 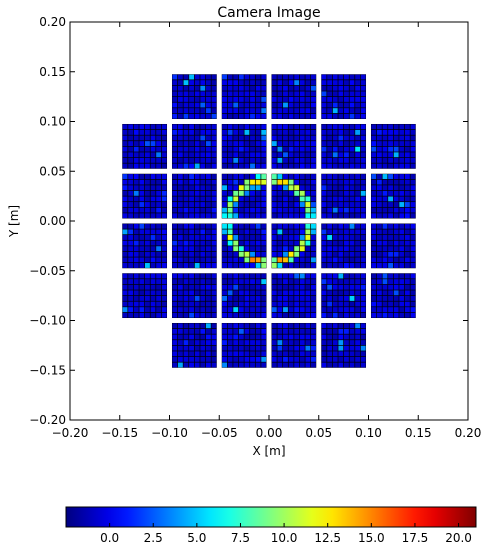 What do you see at coordinates (468, 433) in the screenshot?
I see `x-tick-label: 0.20` at bounding box center [468, 433].